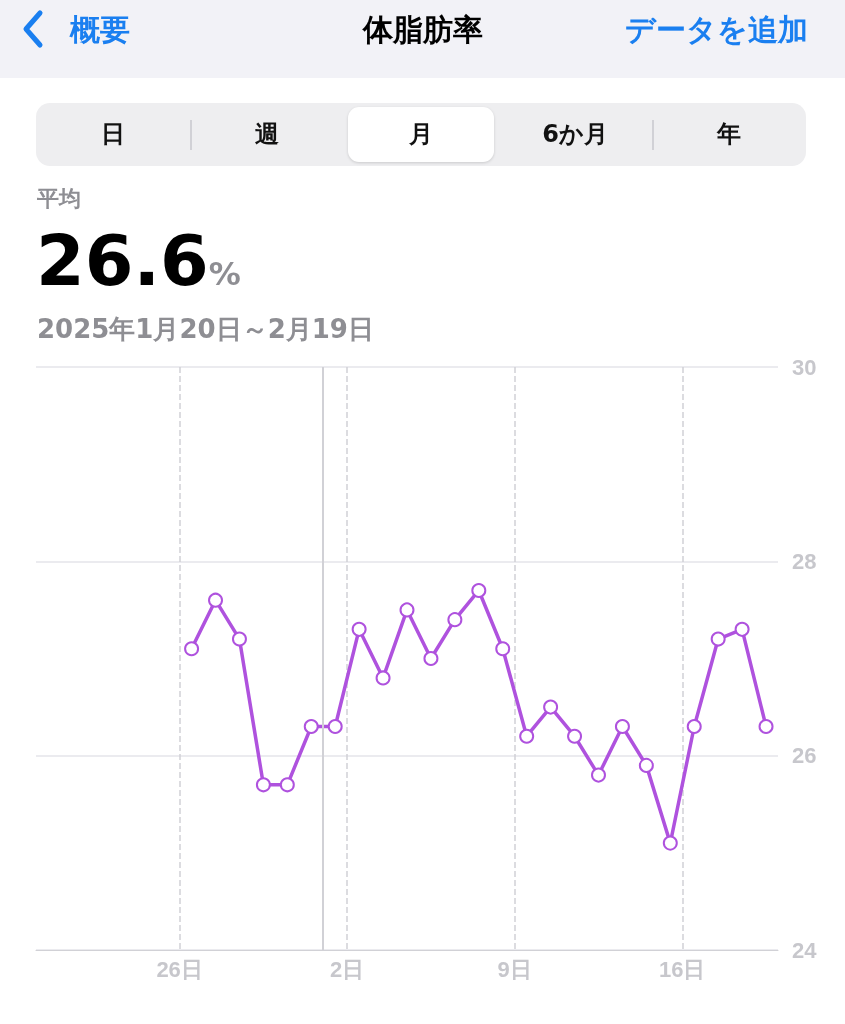 This screenshot has height=1024, width=845. What do you see at coordinates (422, 29) in the screenshot?
I see `chart-title: 体脂肪率` at bounding box center [422, 29].